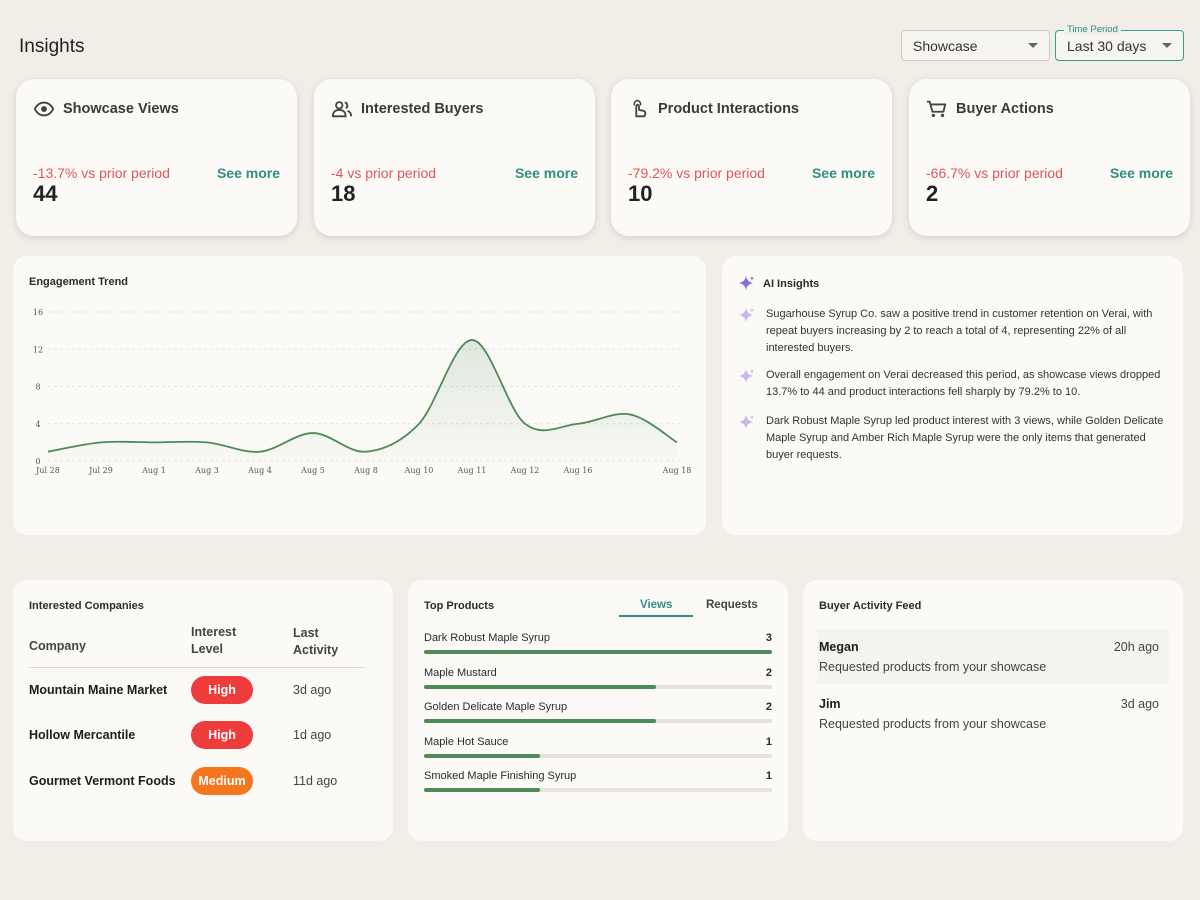 The width and height of the screenshot is (1200, 900). I want to click on column-header-line: Interest, so click(214, 632).